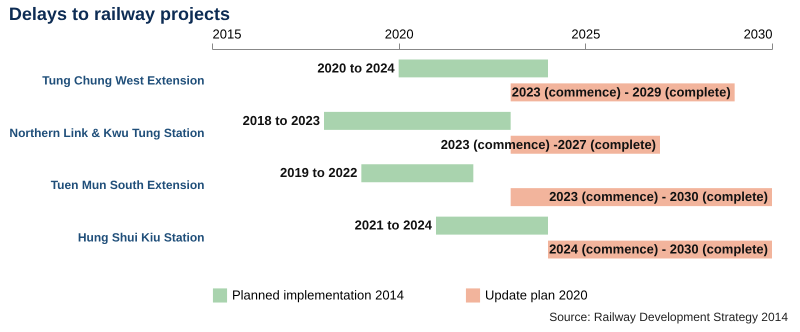  I want to click on source-note: Source: Railway Development Strategy 2014, so click(668, 317).